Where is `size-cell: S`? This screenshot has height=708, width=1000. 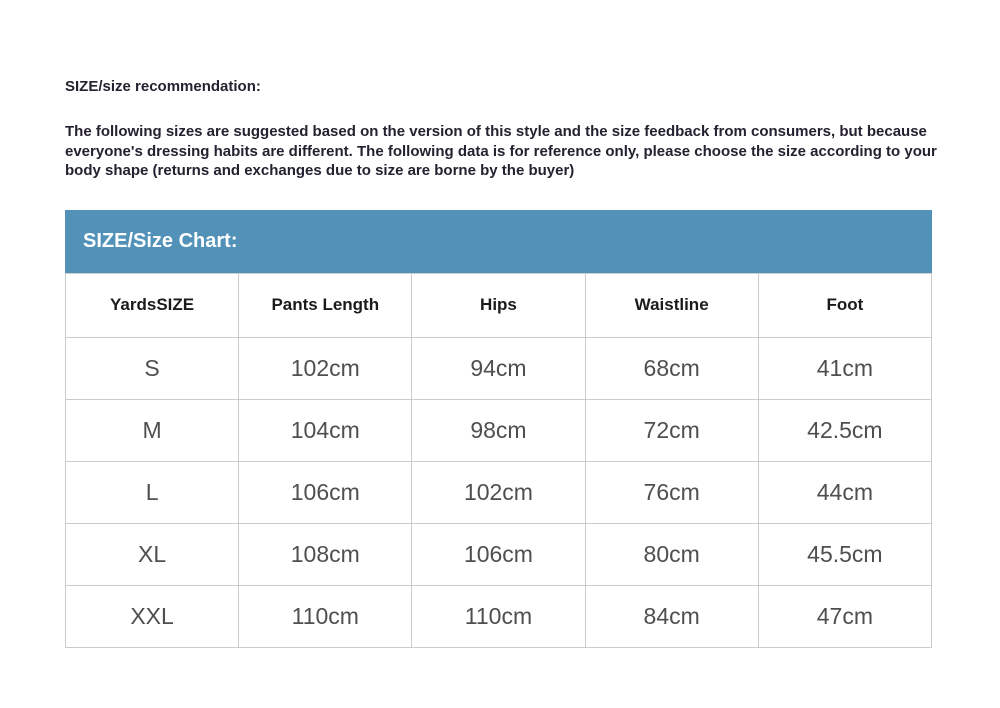
size-cell: S is located at coordinates (152, 368).